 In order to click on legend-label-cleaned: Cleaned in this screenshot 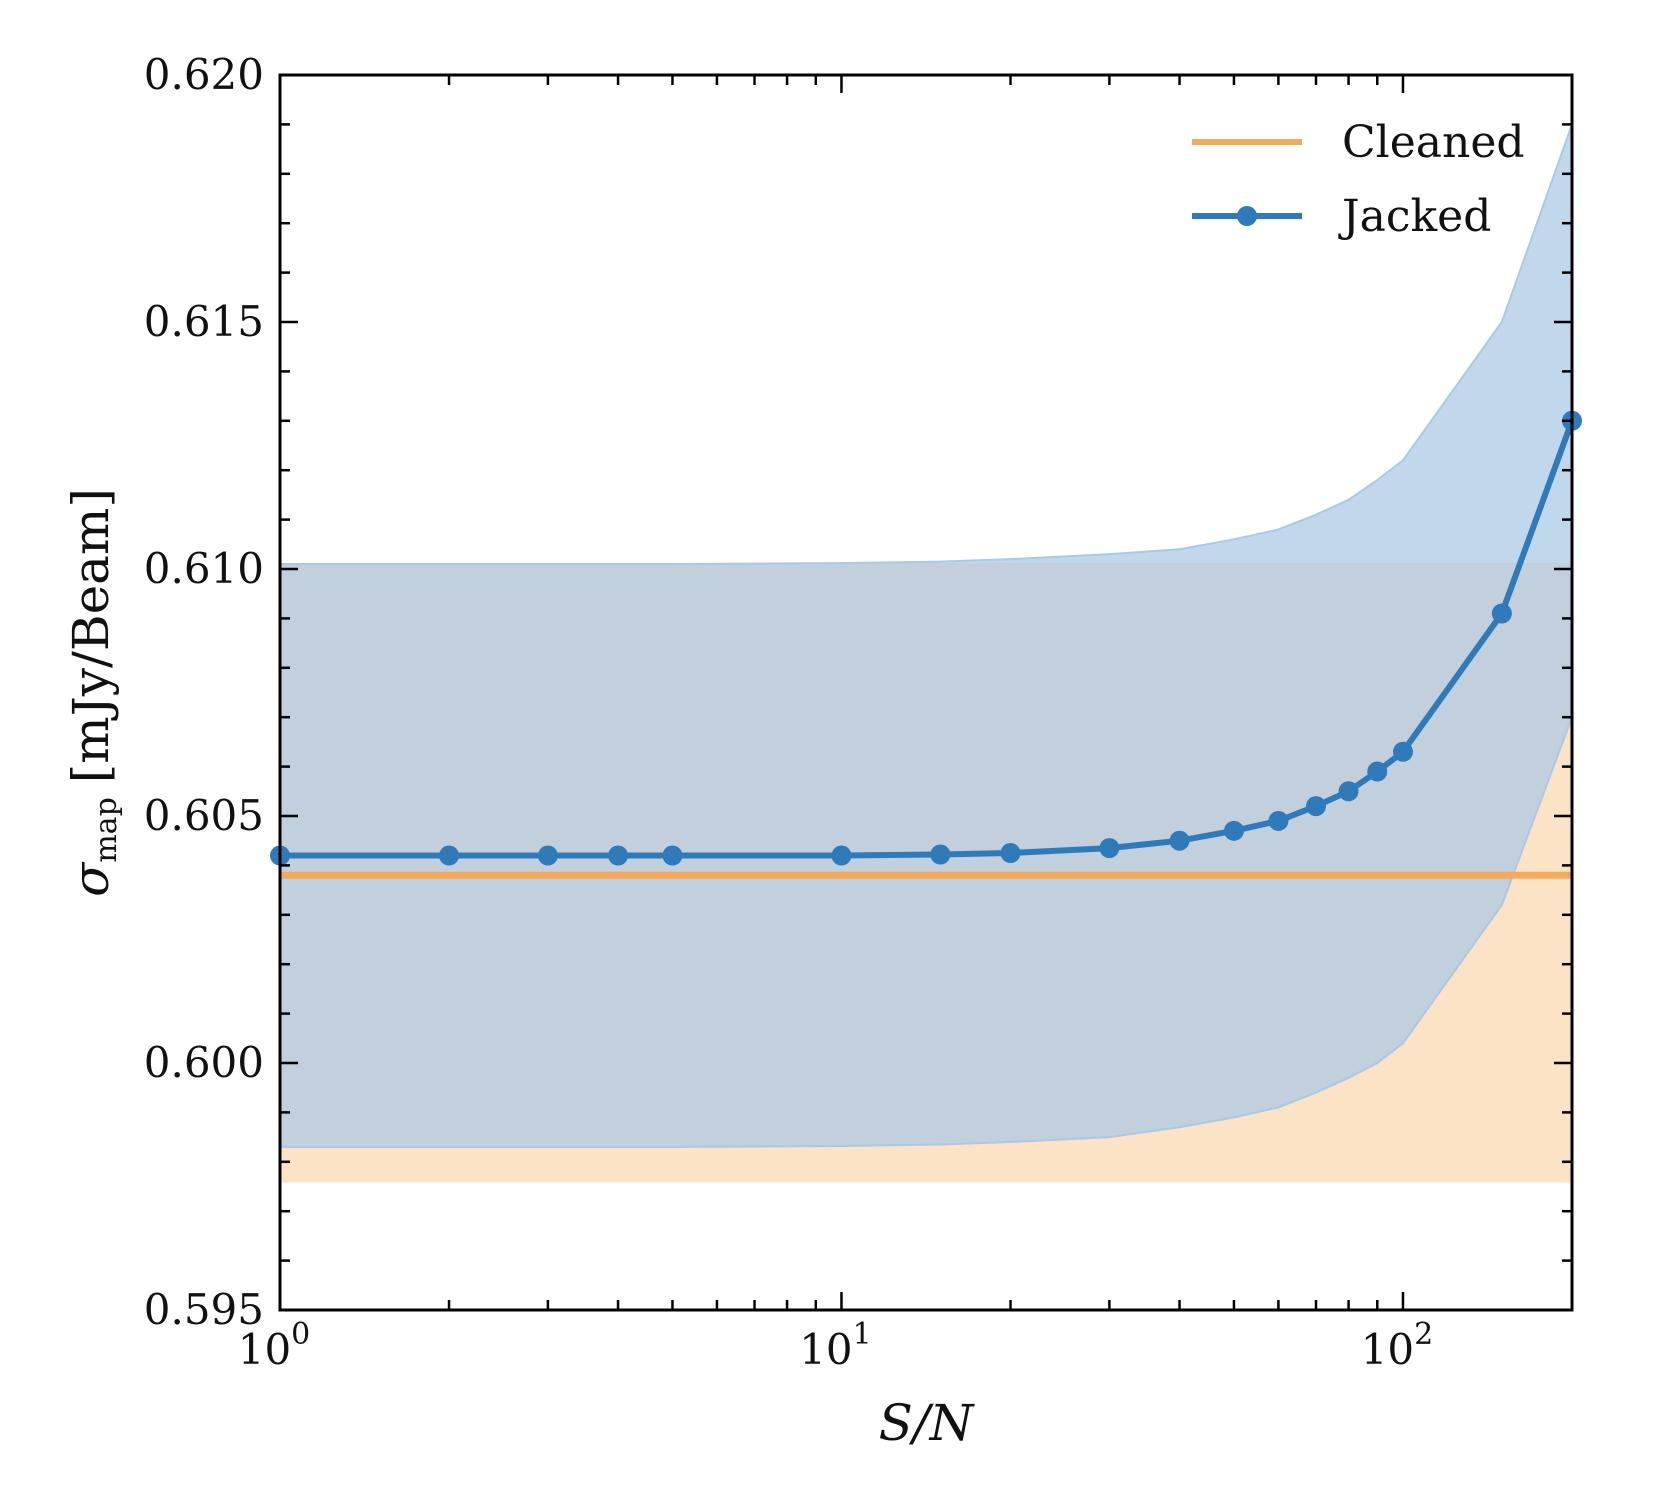, I will do `click(1433, 142)`.